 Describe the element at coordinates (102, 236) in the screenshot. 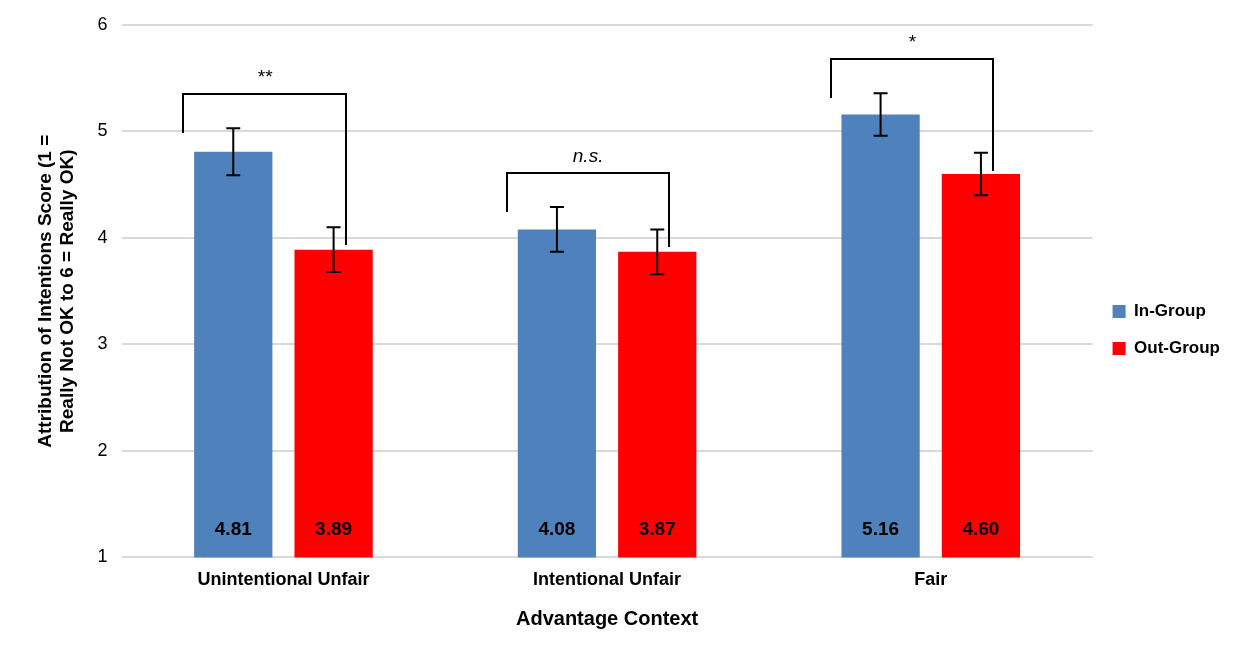

I see `y-tick-label: 4` at that location.